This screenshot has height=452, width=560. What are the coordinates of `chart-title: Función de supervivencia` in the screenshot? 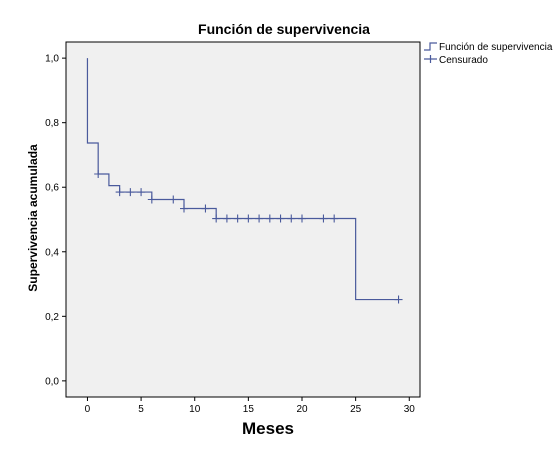 It's located at (284, 29).